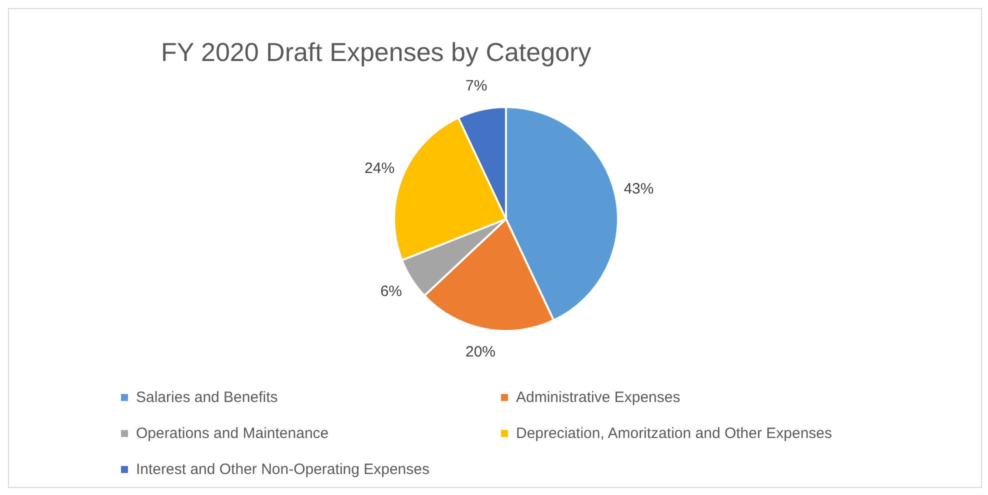 The height and width of the screenshot is (495, 988). Describe the element at coordinates (207, 397) in the screenshot. I see `legend-label: Salaries and Benefits` at that location.